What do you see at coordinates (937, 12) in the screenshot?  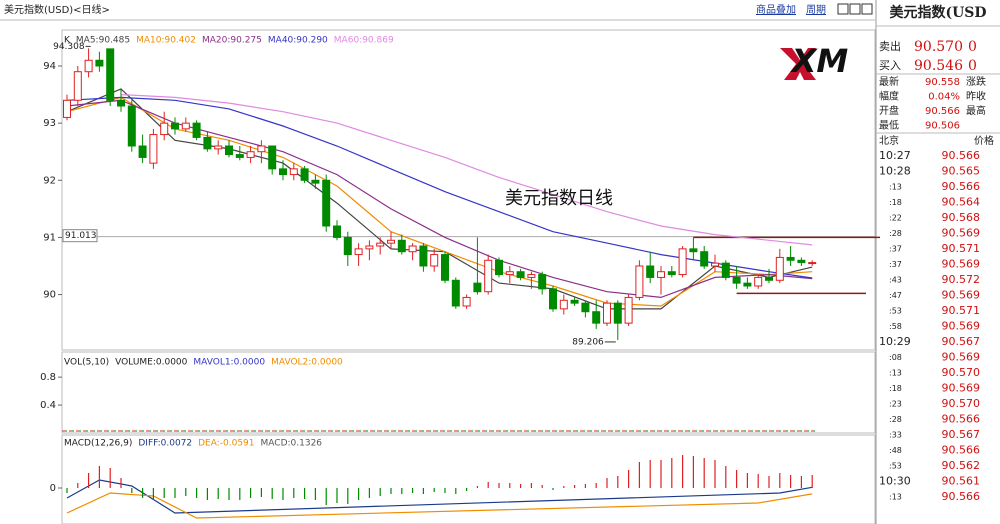 I see `quote-title: 美元指数(USD` at bounding box center [937, 12].